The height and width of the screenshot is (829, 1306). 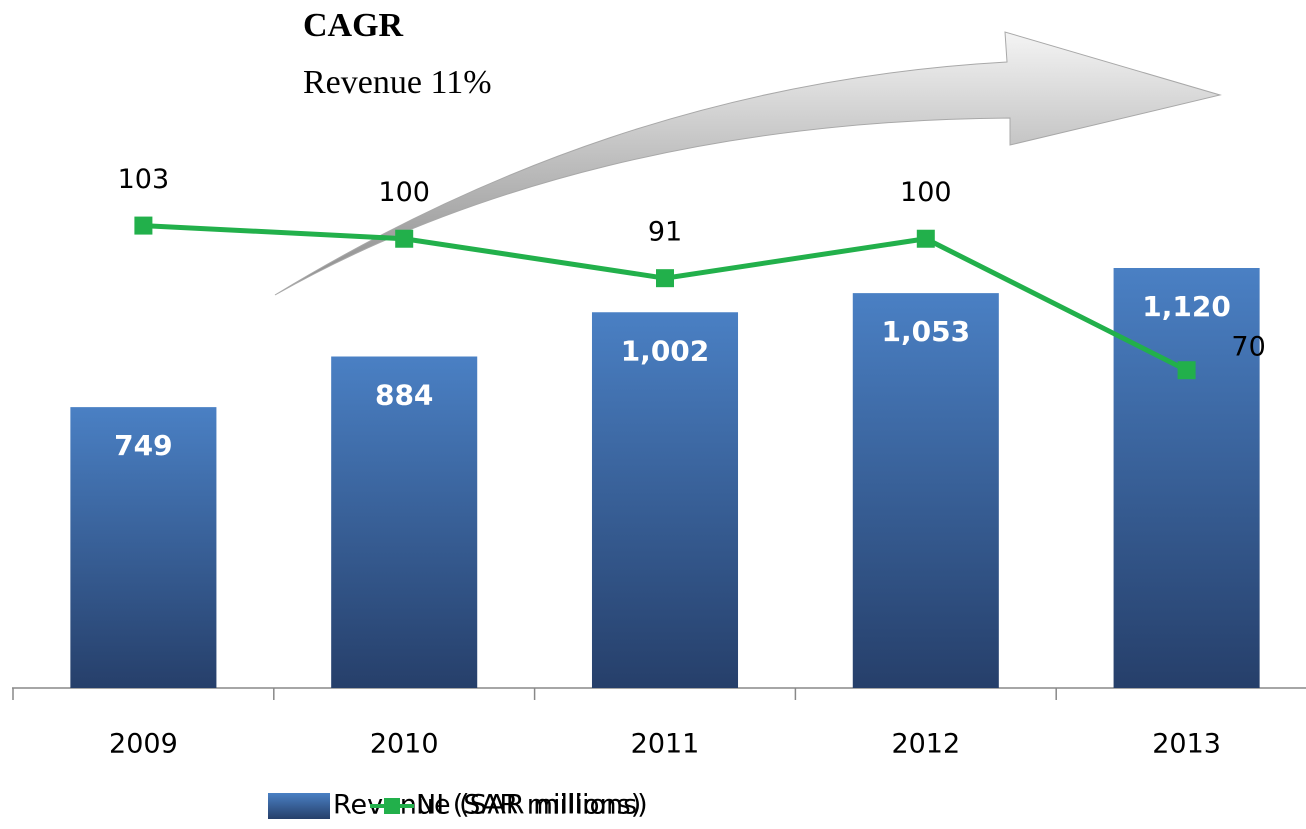 What do you see at coordinates (665, 350) in the screenshot?
I see `bar-value-label: 1,002` at bounding box center [665, 350].